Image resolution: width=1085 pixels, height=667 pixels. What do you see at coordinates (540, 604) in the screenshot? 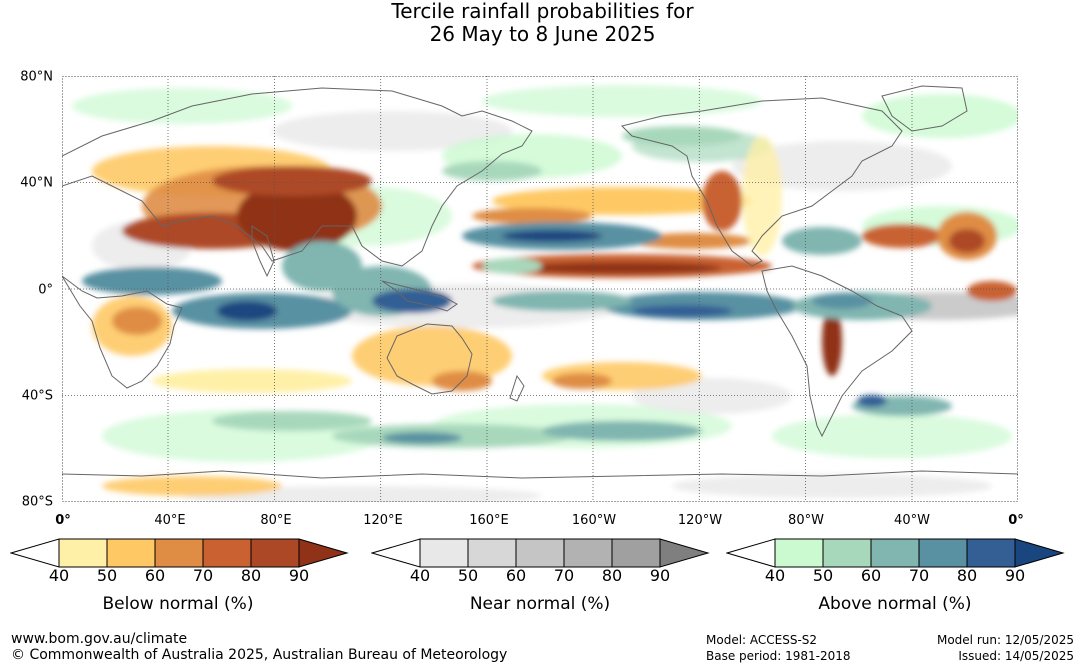
I see `legend-near-normal-title: Near normal (%)` at bounding box center [540, 604].